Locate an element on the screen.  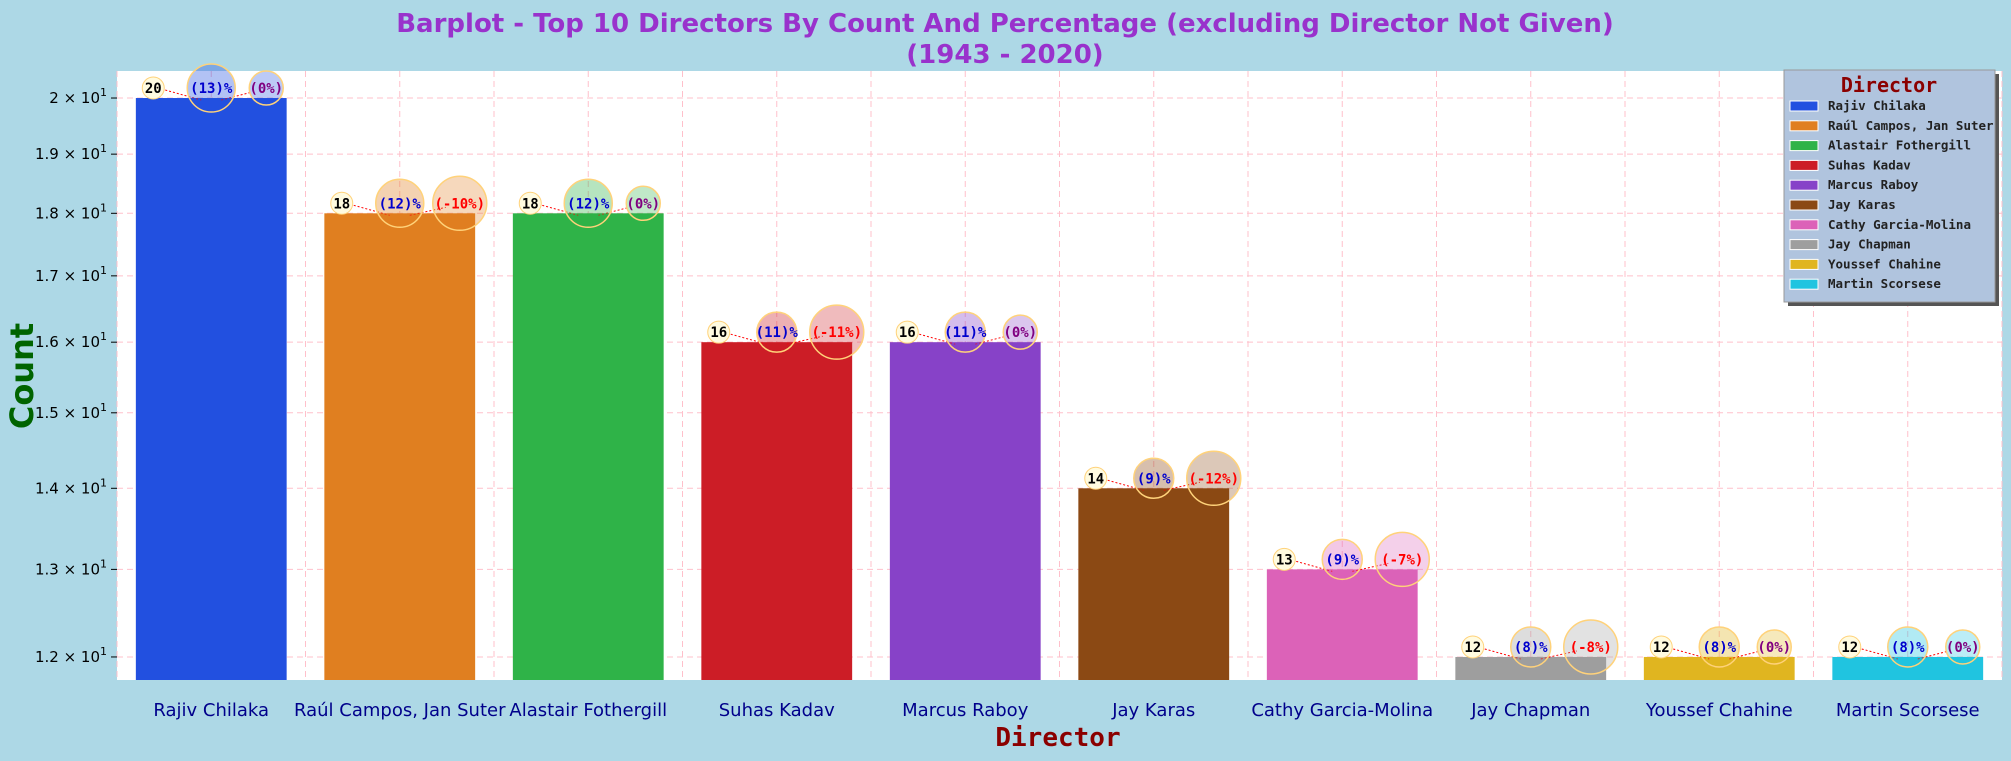
change-label: (-8%) is located at coordinates (1591, 648).